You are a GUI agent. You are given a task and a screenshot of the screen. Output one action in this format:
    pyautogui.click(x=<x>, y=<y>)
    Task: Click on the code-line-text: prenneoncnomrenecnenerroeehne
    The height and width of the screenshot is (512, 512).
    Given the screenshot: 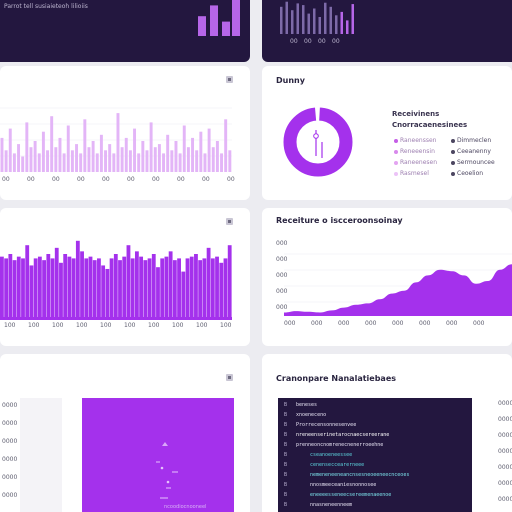 What is the action you would take?
    pyautogui.click(x=340, y=445)
    